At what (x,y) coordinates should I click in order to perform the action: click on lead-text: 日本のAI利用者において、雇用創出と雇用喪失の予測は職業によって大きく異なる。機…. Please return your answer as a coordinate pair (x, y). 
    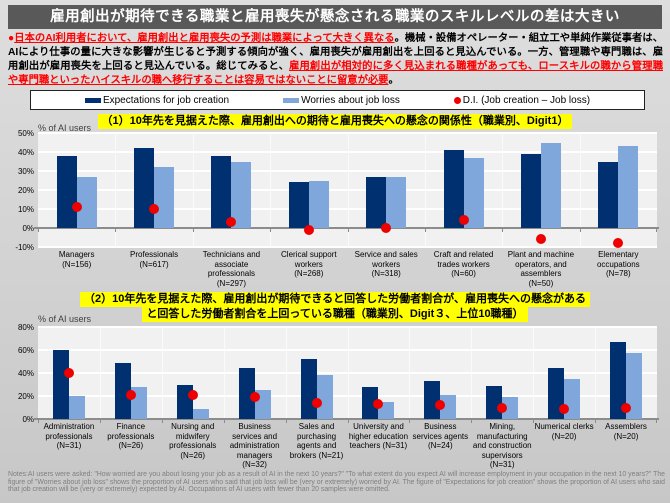
    Looking at the image, I should click on (335, 59).